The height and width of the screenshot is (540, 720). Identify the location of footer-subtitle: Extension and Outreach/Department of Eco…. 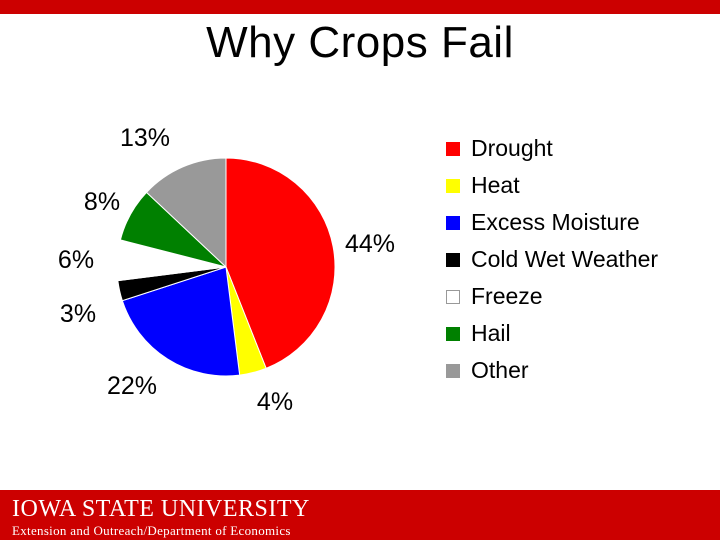
(151, 530).